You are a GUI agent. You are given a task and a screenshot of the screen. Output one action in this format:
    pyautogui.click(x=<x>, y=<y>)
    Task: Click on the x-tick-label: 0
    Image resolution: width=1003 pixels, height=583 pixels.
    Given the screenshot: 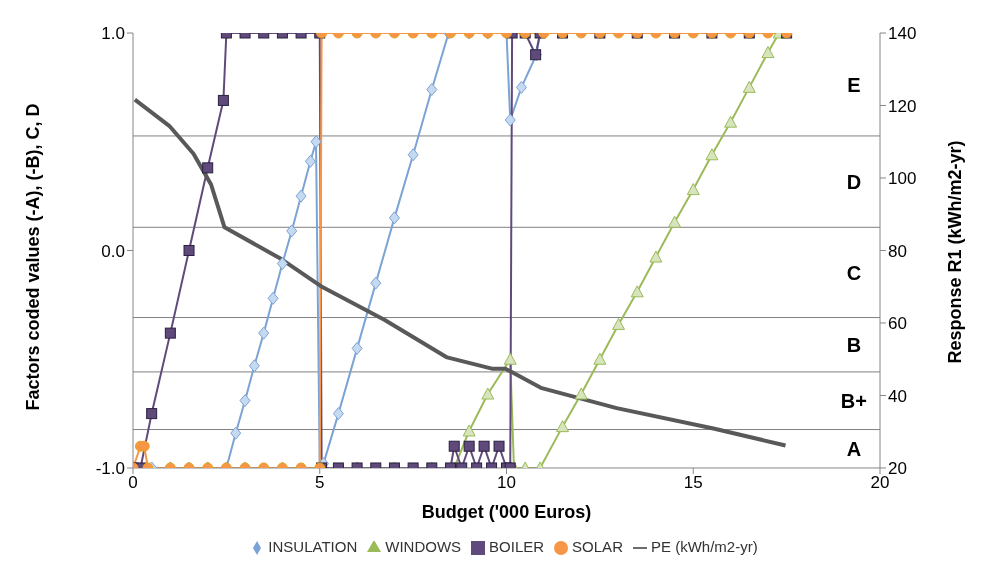 What is the action you would take?
    pyautogui.click(x=133, y=483)
    